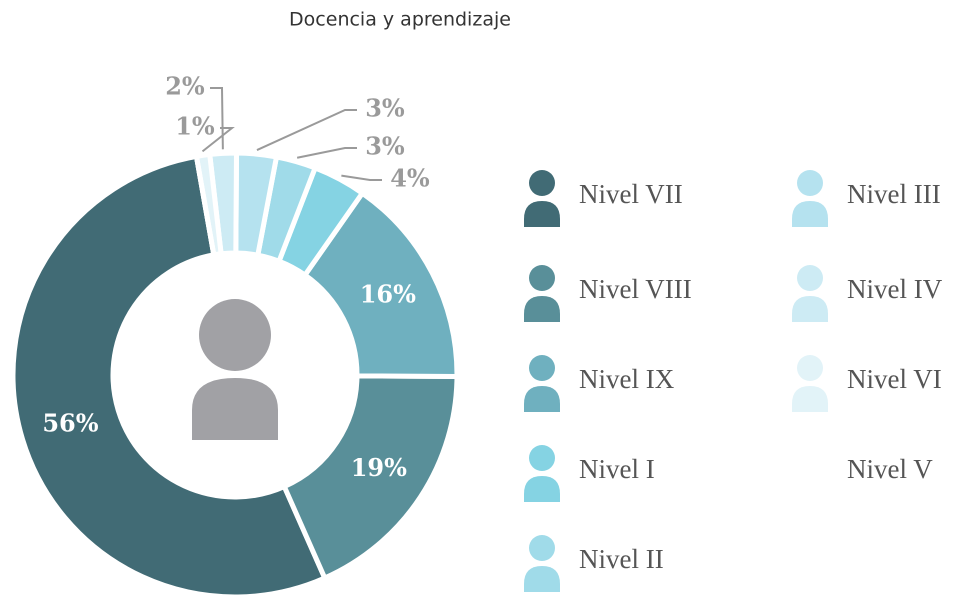  What do you see at coordinates (631, 194) in the screenshot?
I see `legend-label: Nivel VII` at bounding box center [631, 194].